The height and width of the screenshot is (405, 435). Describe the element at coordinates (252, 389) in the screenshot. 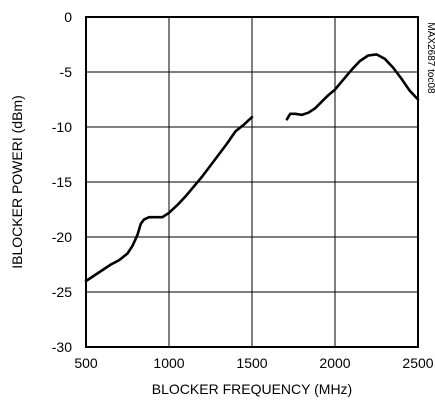

I see `x-axis-title: BLOCKER FREQUENCY (MHz)` at that location.